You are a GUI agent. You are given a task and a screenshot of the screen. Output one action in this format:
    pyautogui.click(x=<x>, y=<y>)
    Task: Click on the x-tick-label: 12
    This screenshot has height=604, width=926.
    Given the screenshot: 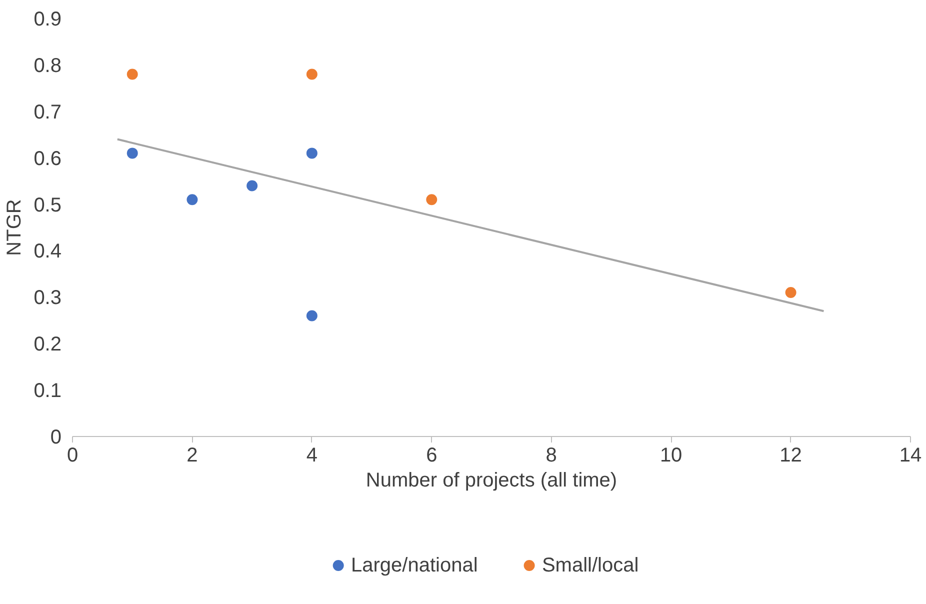 What is the action you would take?
    pyautogui.click(x=791, y=455)
    